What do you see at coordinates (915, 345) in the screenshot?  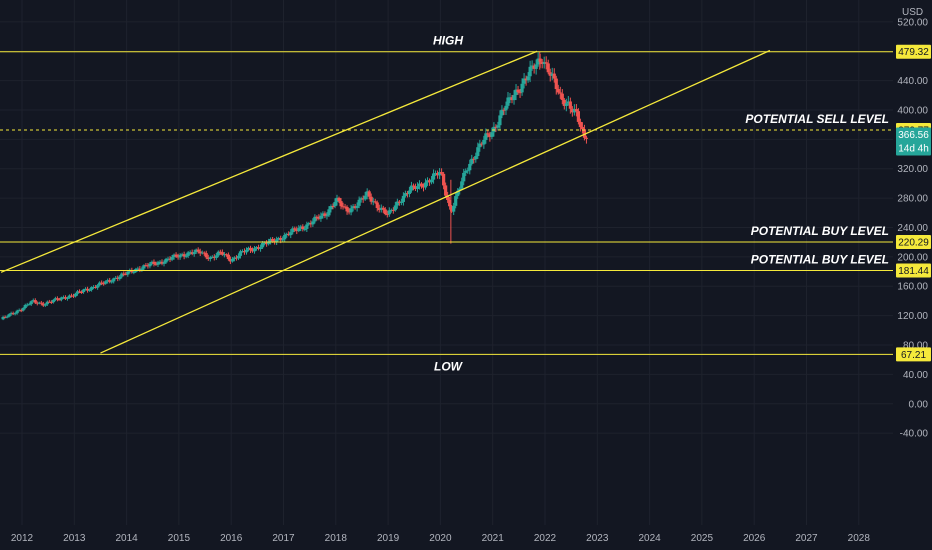 I see `price-tick-label: 80.00` at bounding box center [915, 345].